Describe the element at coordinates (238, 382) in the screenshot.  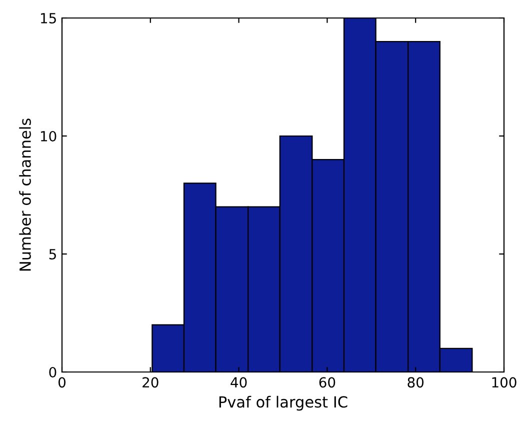
I see `x-tick-label: 40` at that location.